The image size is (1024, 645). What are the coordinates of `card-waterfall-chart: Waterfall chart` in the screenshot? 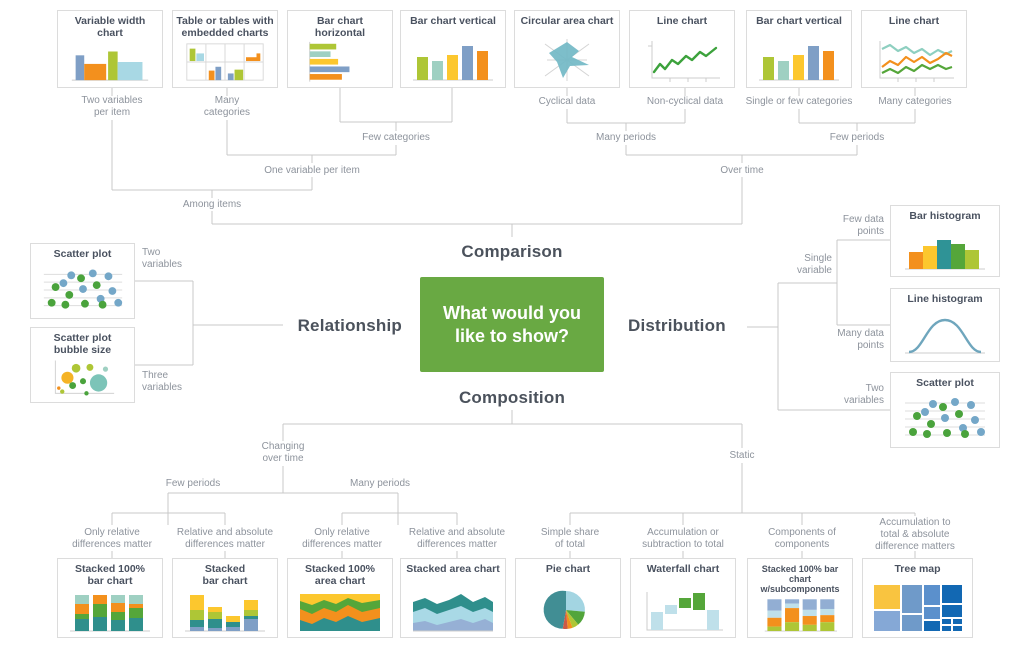 It's located at (683, 598).